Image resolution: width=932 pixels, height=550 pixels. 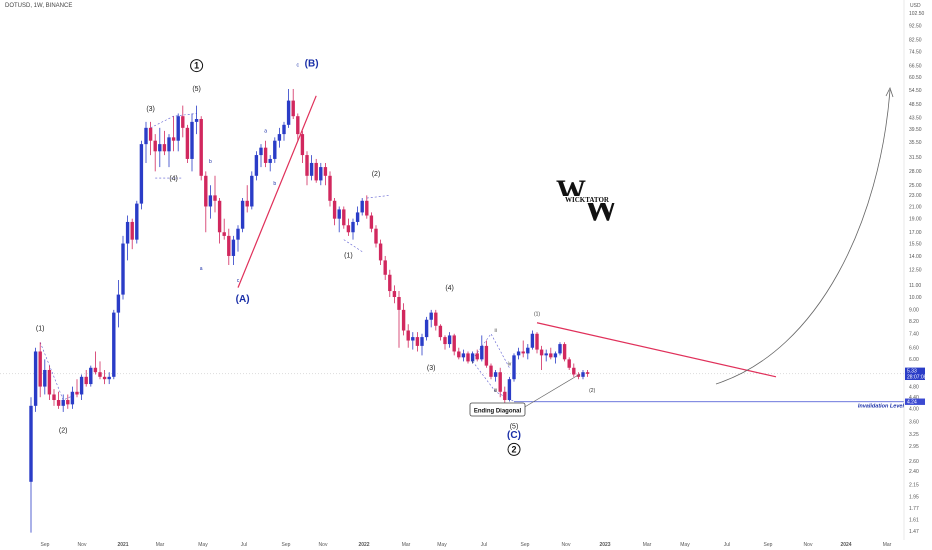 What do you see at coordinates (845, 545) in the screenshot?
I see `x-tick-label: 2024` at bounding box center [845, 545].